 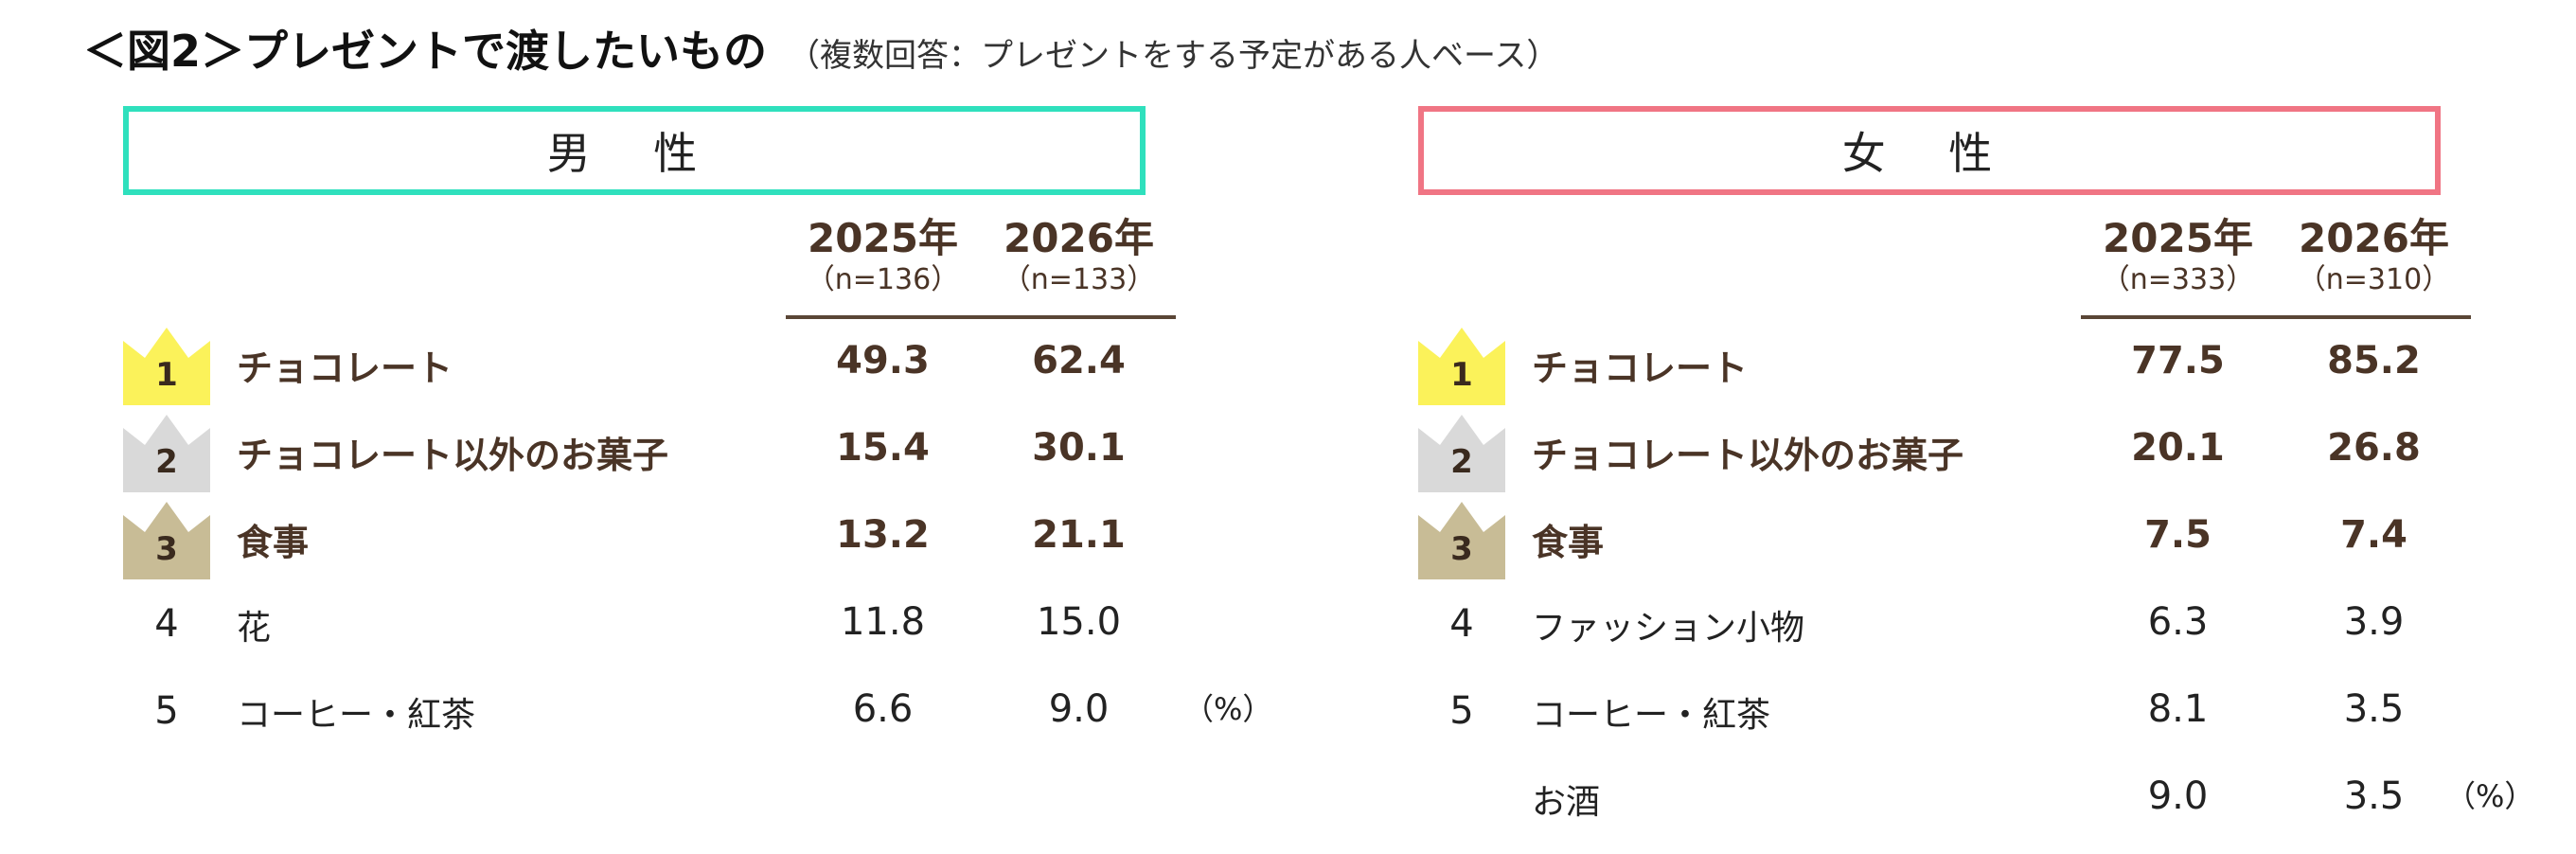 I want to click on table-row: 2 チョコレート以外のお菓子 15.4 30.1, so click(x=667, y=454).